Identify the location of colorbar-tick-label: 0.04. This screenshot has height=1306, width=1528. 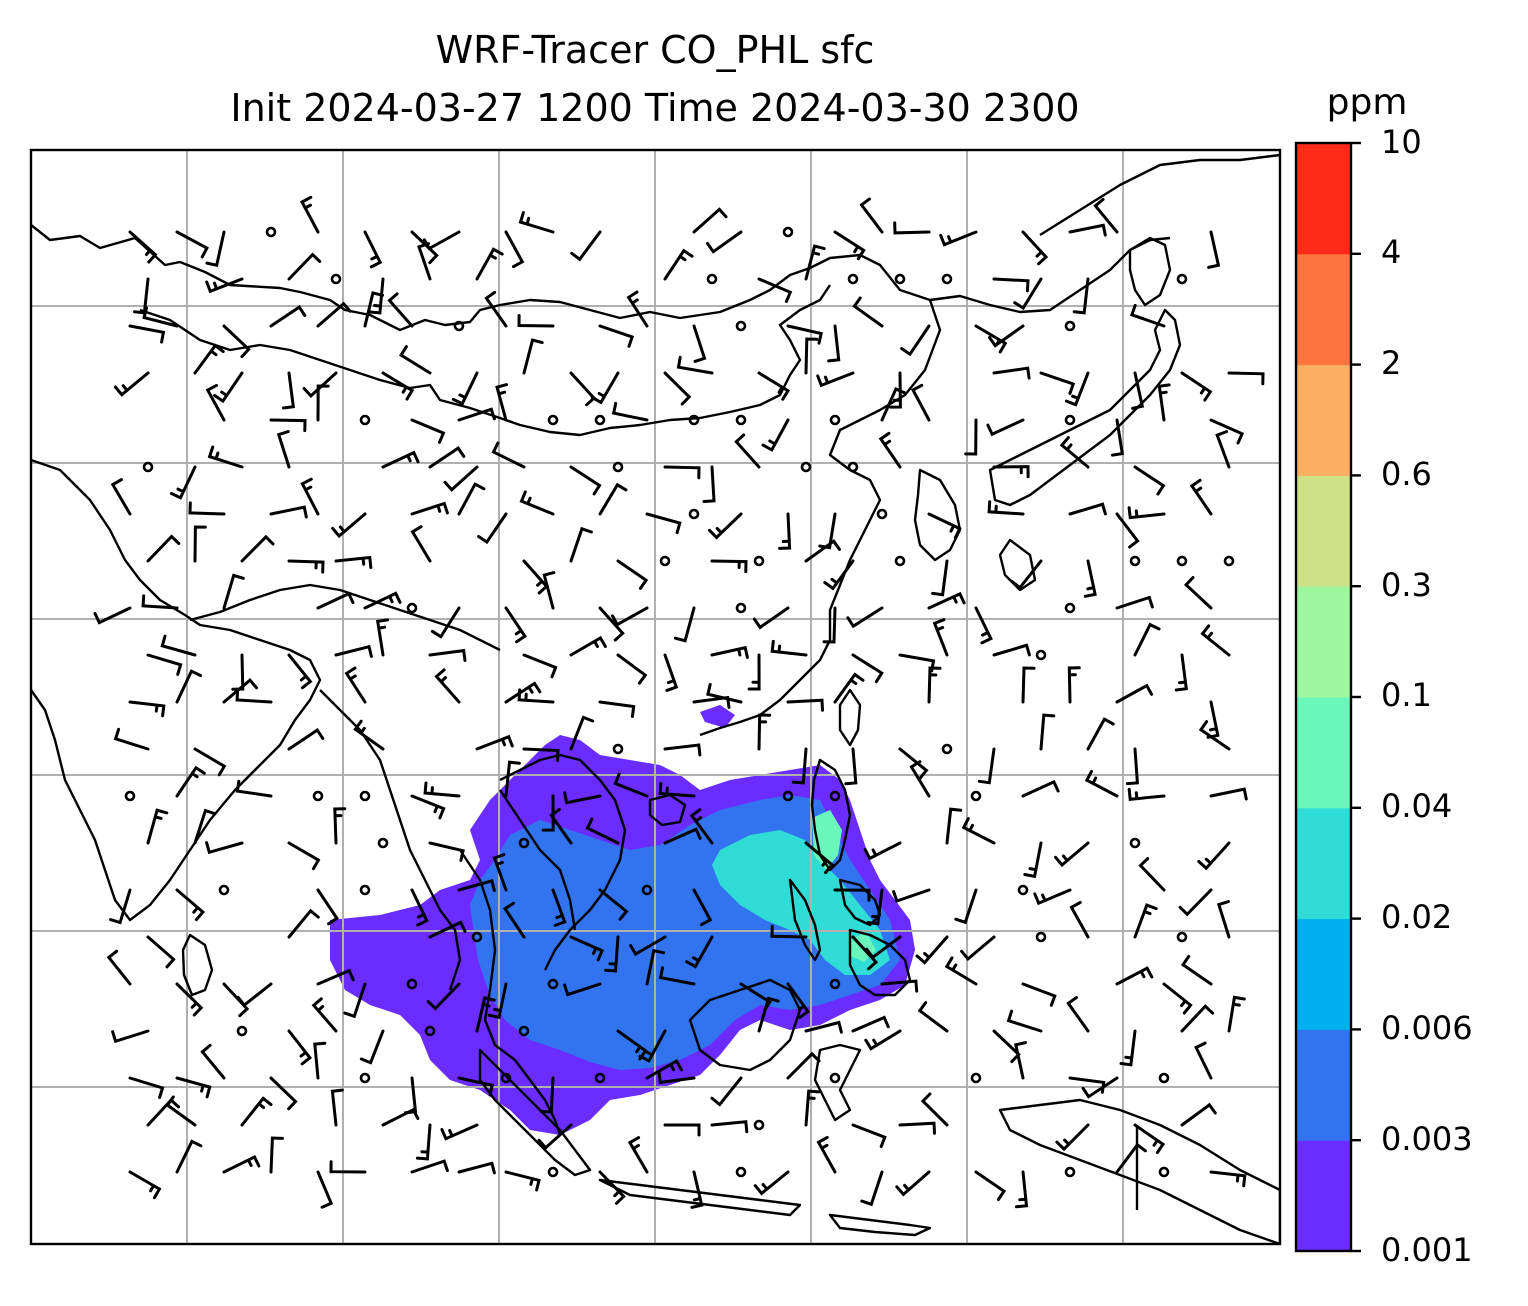
(1417, 806).